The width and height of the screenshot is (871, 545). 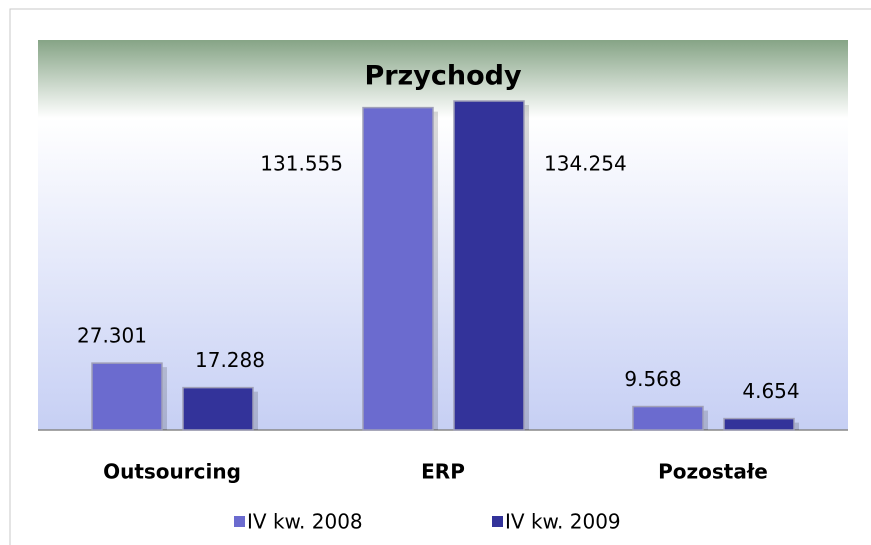 What do you see at coordinates (230, 360) in the screenshot?
I see `data-label: 17.288` at bounding box center [230, 360].